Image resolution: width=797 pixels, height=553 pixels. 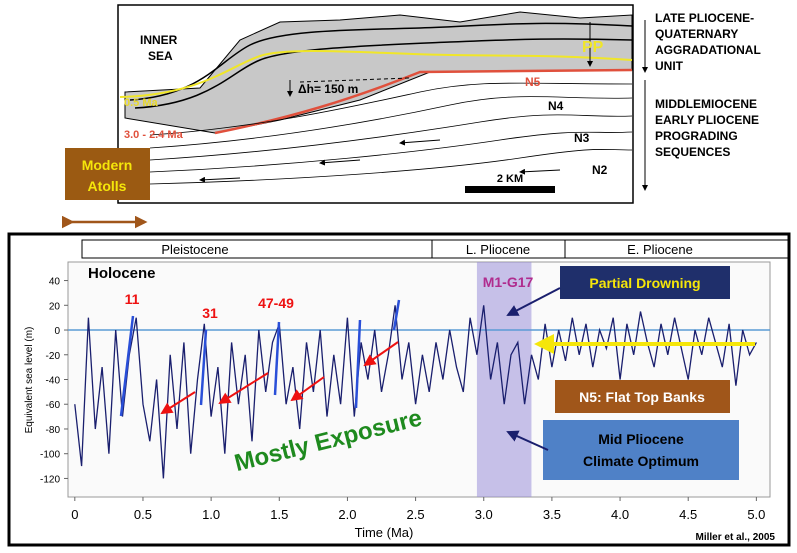 I want to click on label: 3.0 - 2.4 Ma, so click(x=154, y=135).